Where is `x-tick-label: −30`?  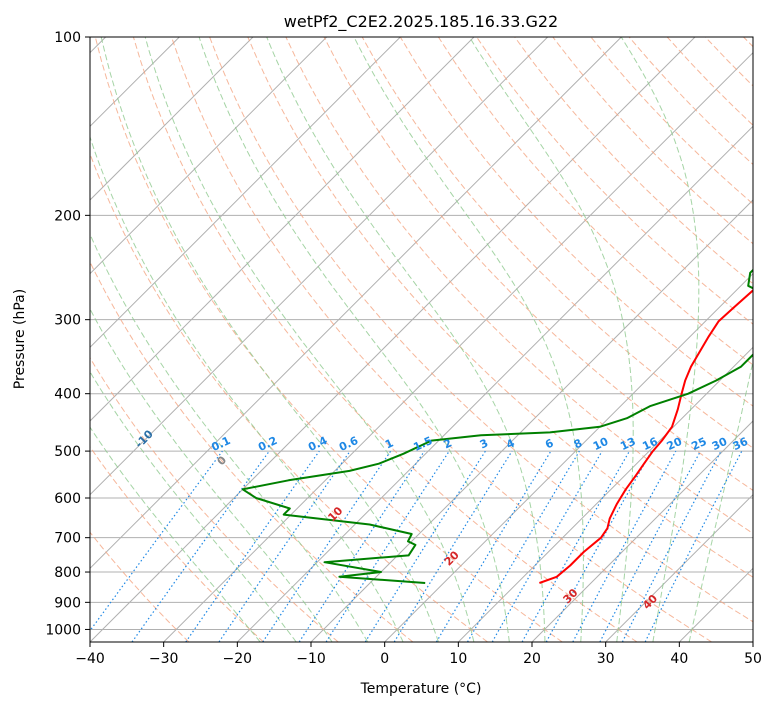 x-tick-label: −30 is located at coordinates (164, 659).